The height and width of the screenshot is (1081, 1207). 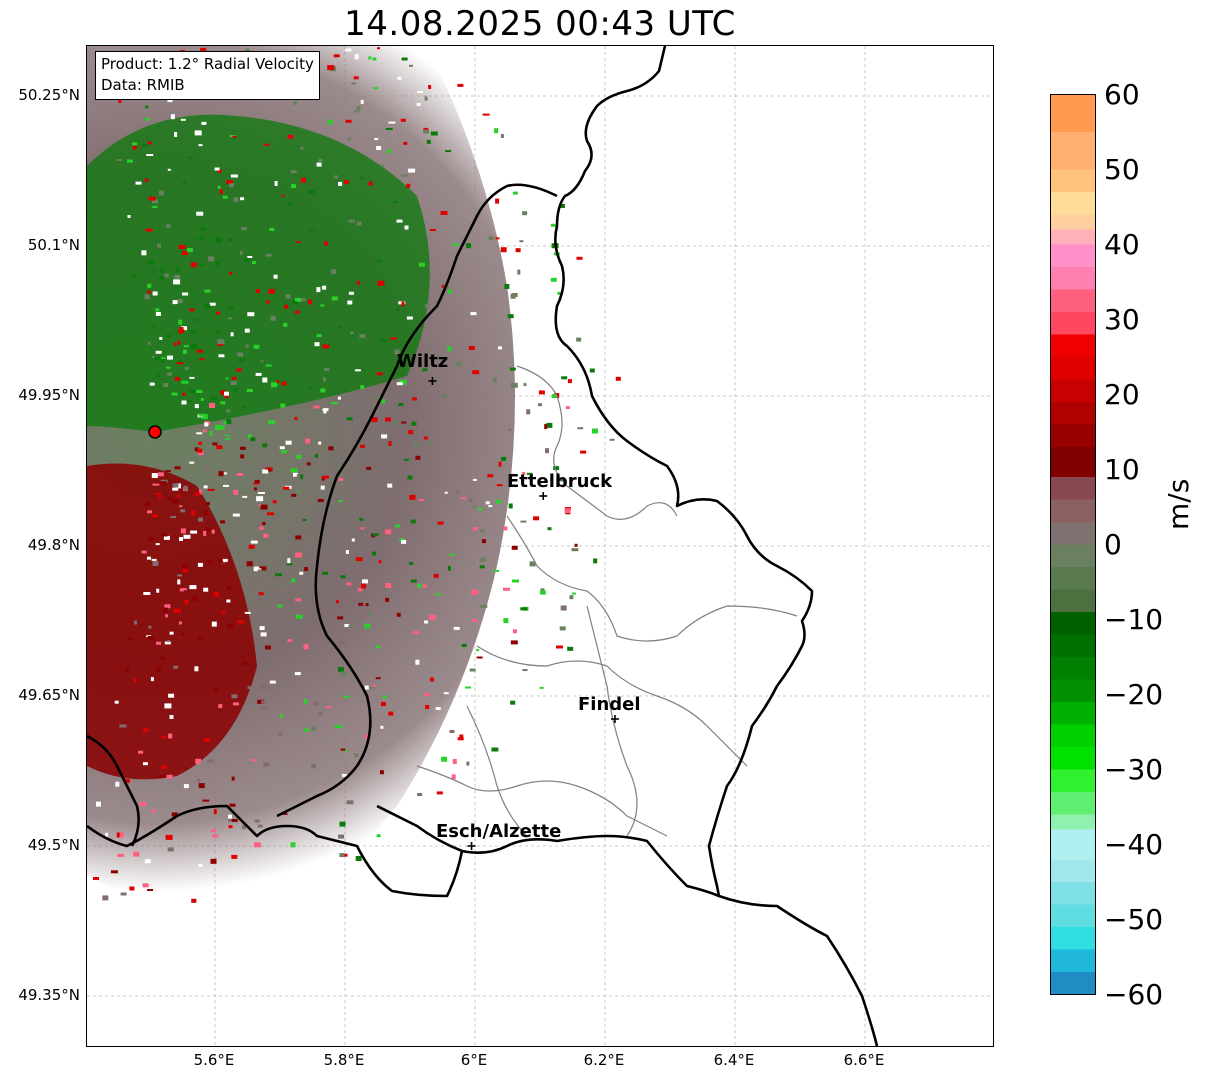 I want to click on colorbar, so click(x=1073, y=545).